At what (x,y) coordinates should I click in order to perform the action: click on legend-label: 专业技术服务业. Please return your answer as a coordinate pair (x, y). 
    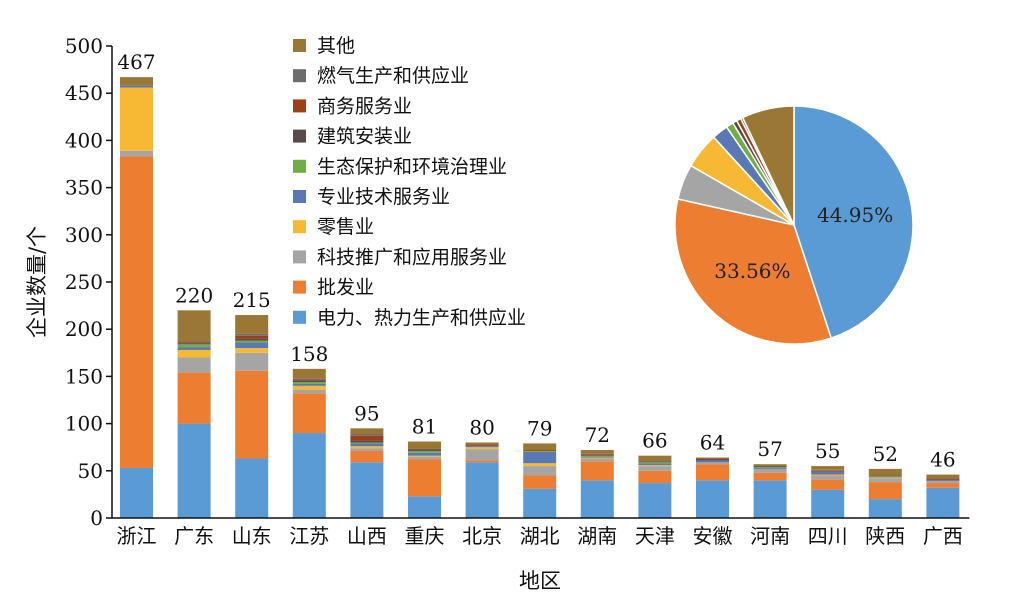
    Looking at the image, I should click on (383, 197).